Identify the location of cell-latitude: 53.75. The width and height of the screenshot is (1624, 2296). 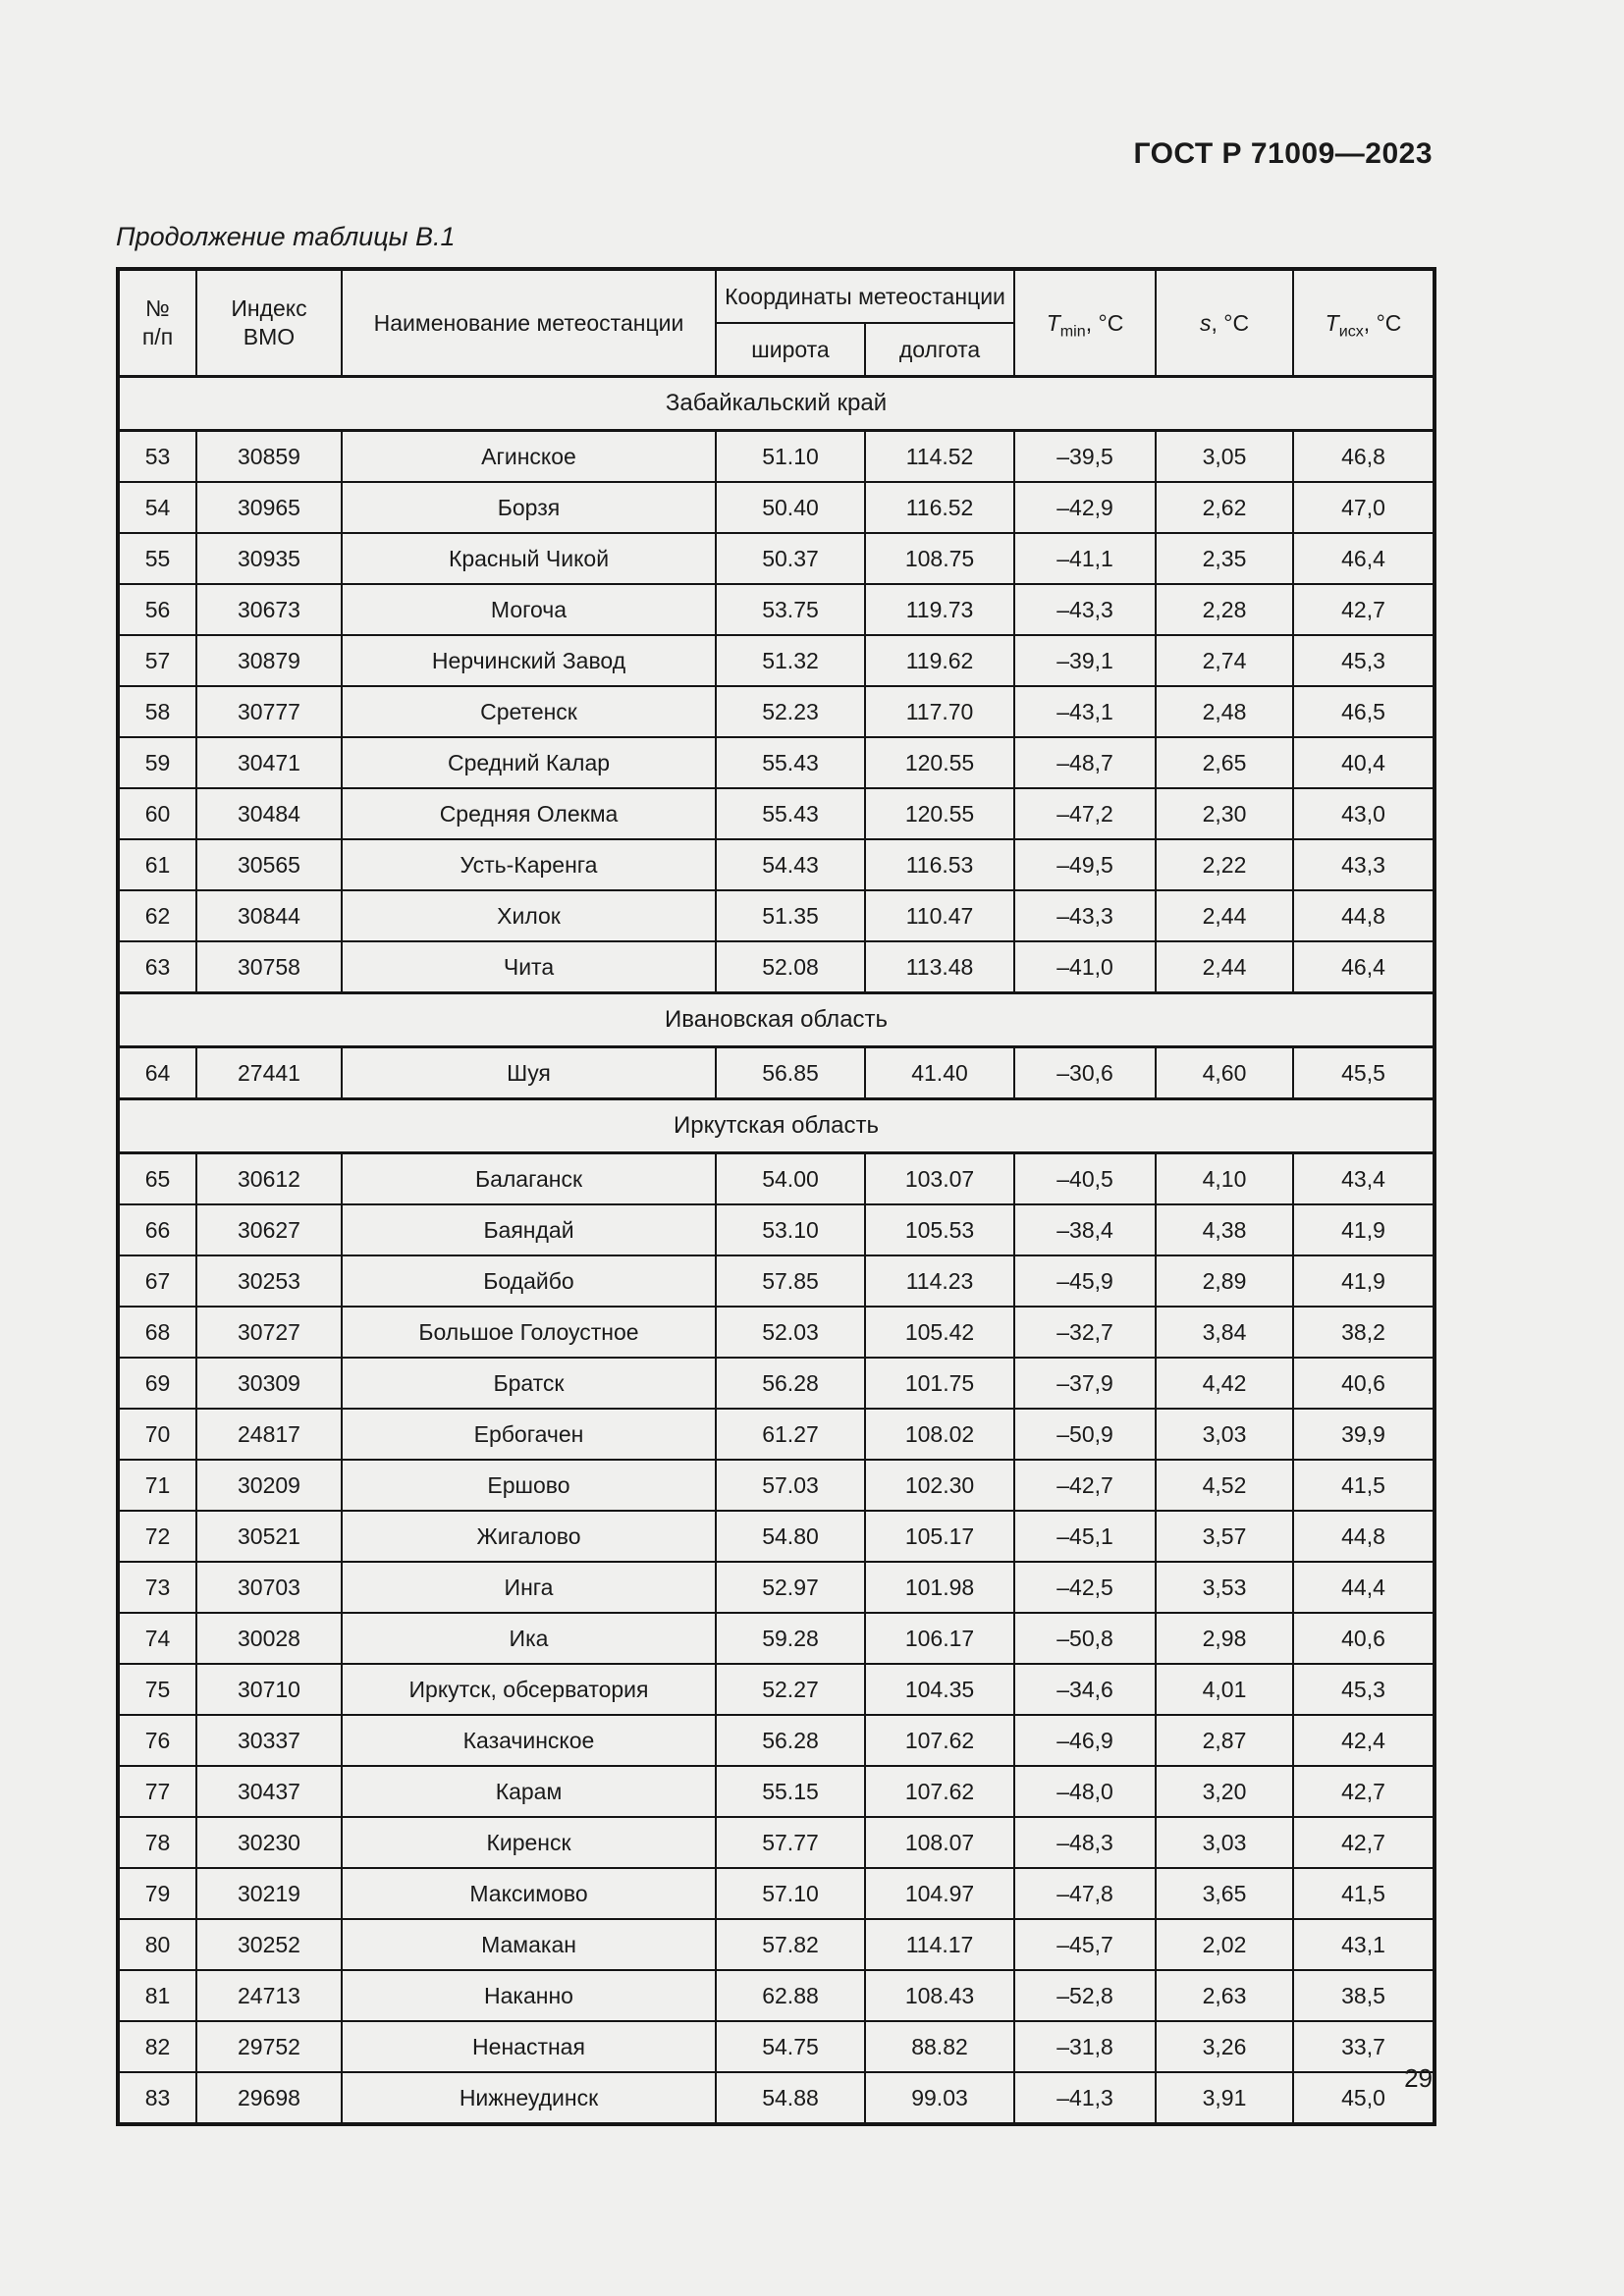
(790, 609).